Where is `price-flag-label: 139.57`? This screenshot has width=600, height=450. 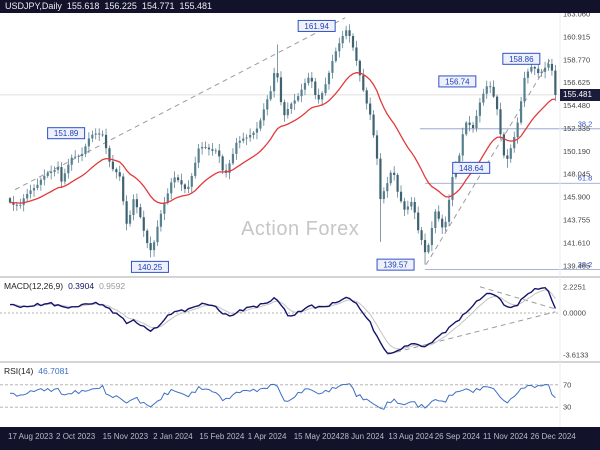
price-flag-label: 139.57 is located at coordinates (395, 265).